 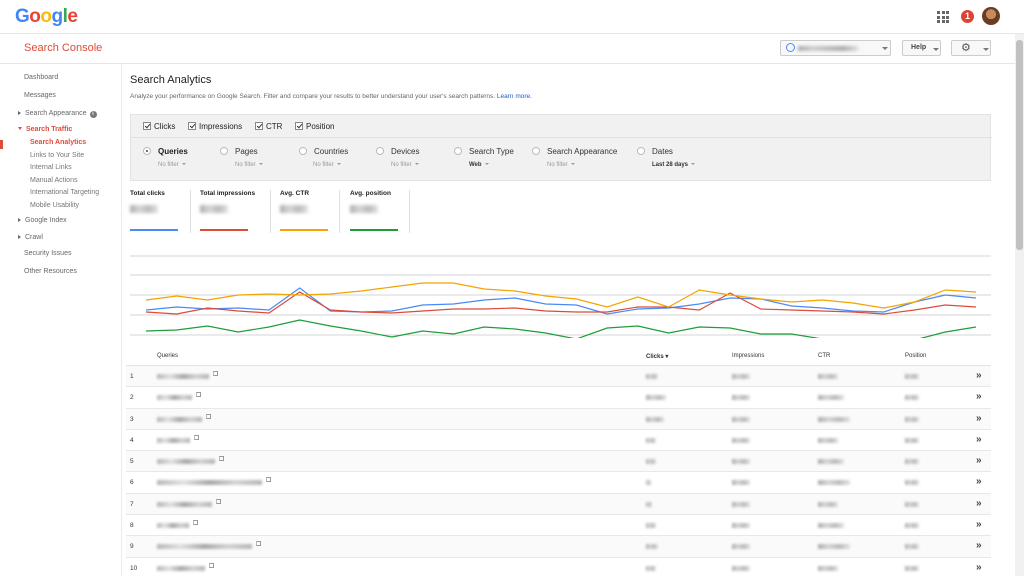 What do you see at coordinates (57, 114) in the screenshot?
I see `sidebar-item-search-appearance: Search Appearance i` at bounding box center [57, 114].